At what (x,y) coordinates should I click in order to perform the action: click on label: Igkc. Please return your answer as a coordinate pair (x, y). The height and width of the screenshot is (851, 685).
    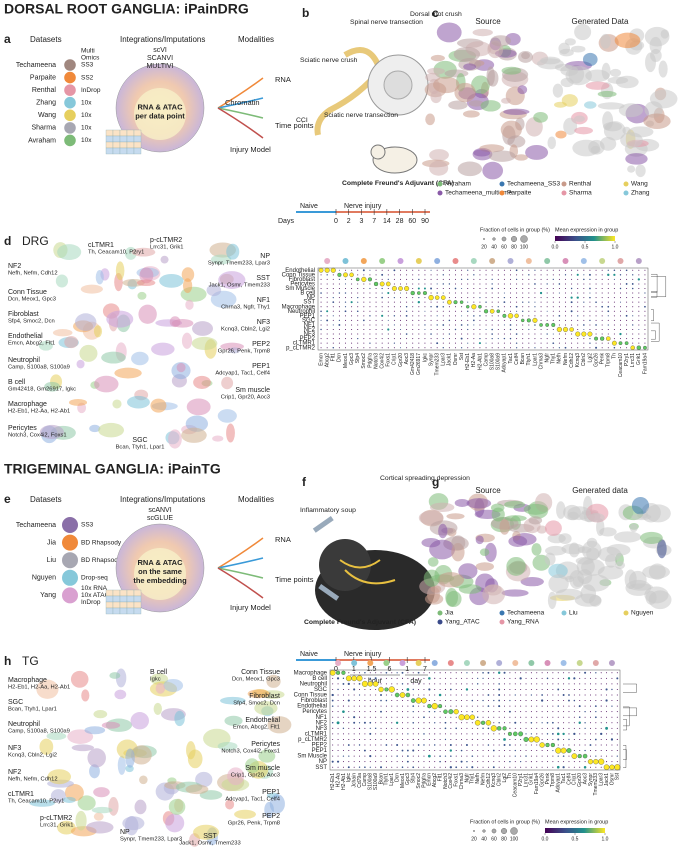
    Looking at the image, I should click on (155, 680).